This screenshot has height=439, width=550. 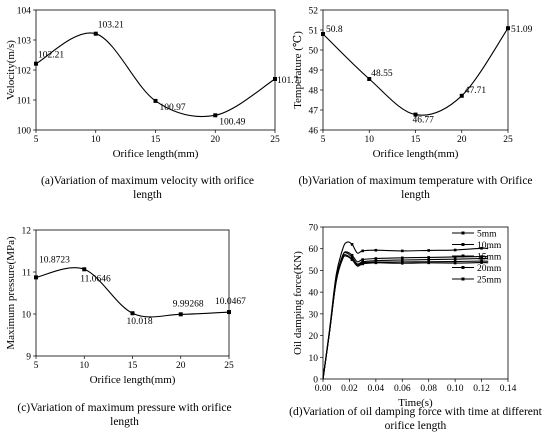 I want to click on series-line-10mm, so click(x=405, y=310).